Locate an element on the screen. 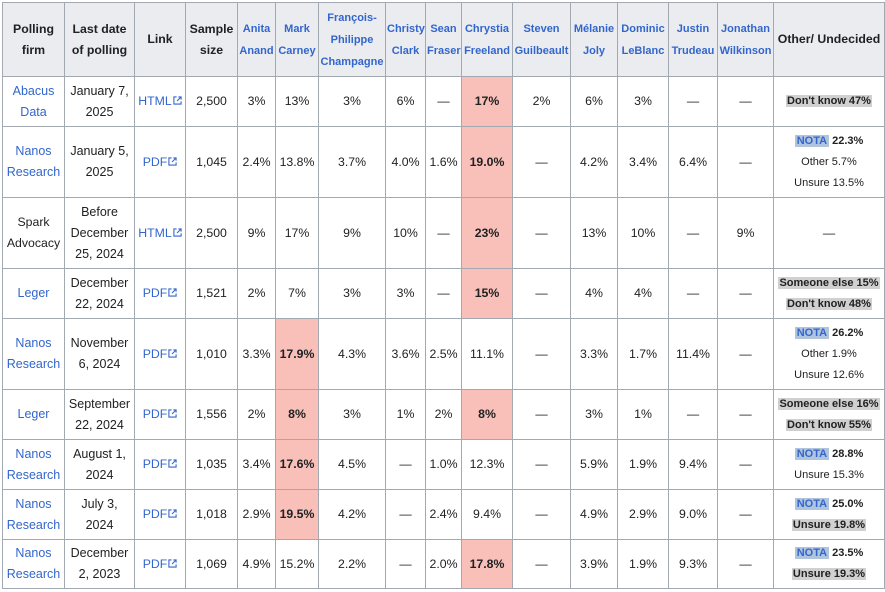 Image resolution: width=885 pixels, height=592 pixels. candidate-value: 3.7% is located at coordinates (352, 162).